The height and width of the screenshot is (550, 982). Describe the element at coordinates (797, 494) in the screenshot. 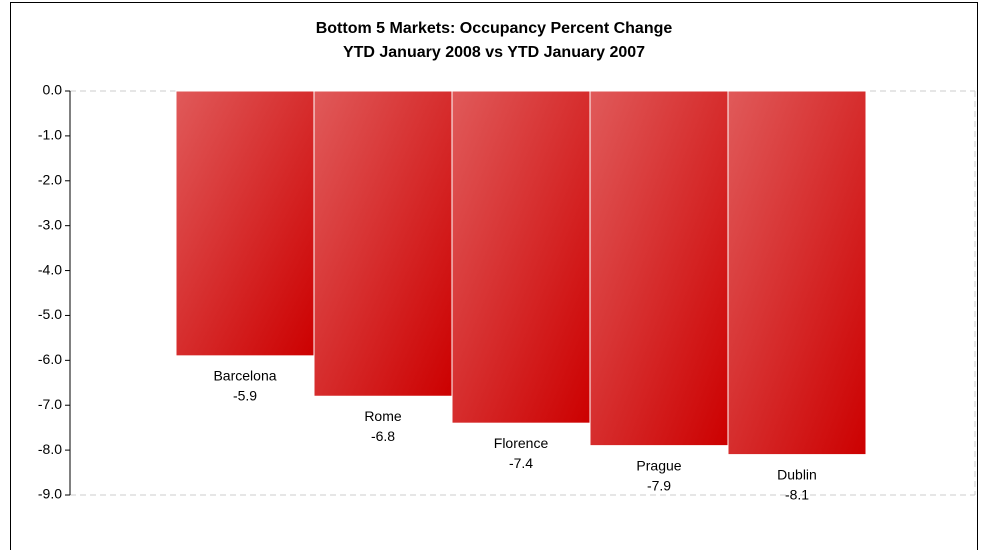

I see `value-label: -8.1` at that location.